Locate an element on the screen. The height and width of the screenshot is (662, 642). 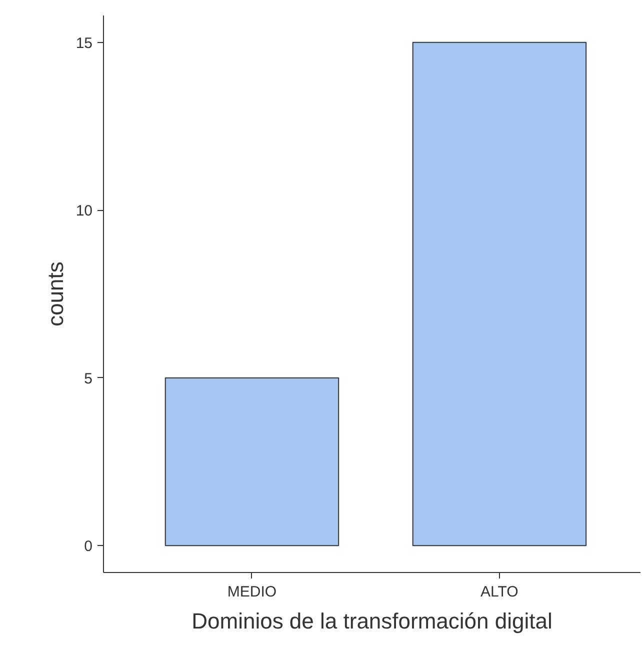
y-tick-label: 0 is located at coordinates (88, 547).